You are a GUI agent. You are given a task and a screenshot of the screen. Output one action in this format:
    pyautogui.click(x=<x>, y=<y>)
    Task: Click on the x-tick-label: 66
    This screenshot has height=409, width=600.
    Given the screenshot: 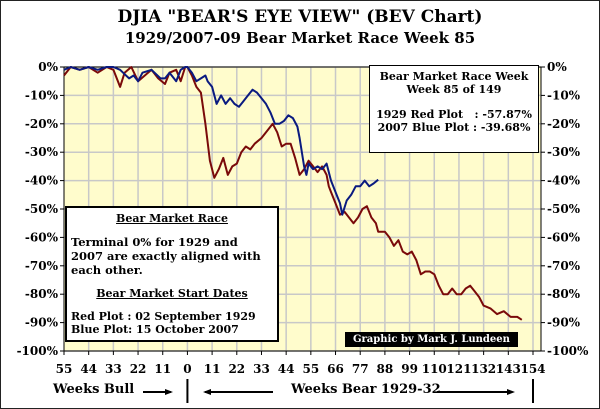 What is the action you would take?
    pyautogui.click(x=335, y=369)
    